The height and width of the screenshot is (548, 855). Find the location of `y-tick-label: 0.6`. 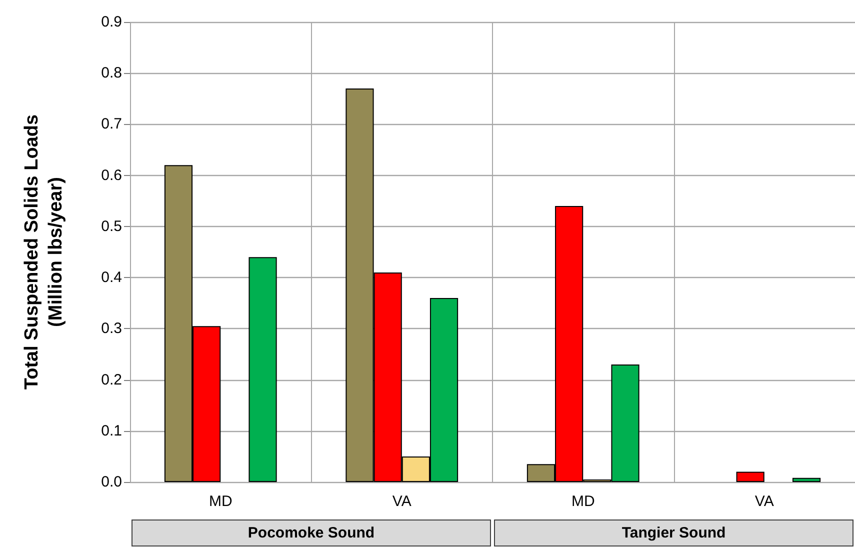

y-tick-label: 0.6 is located at coordinates (111, 175).